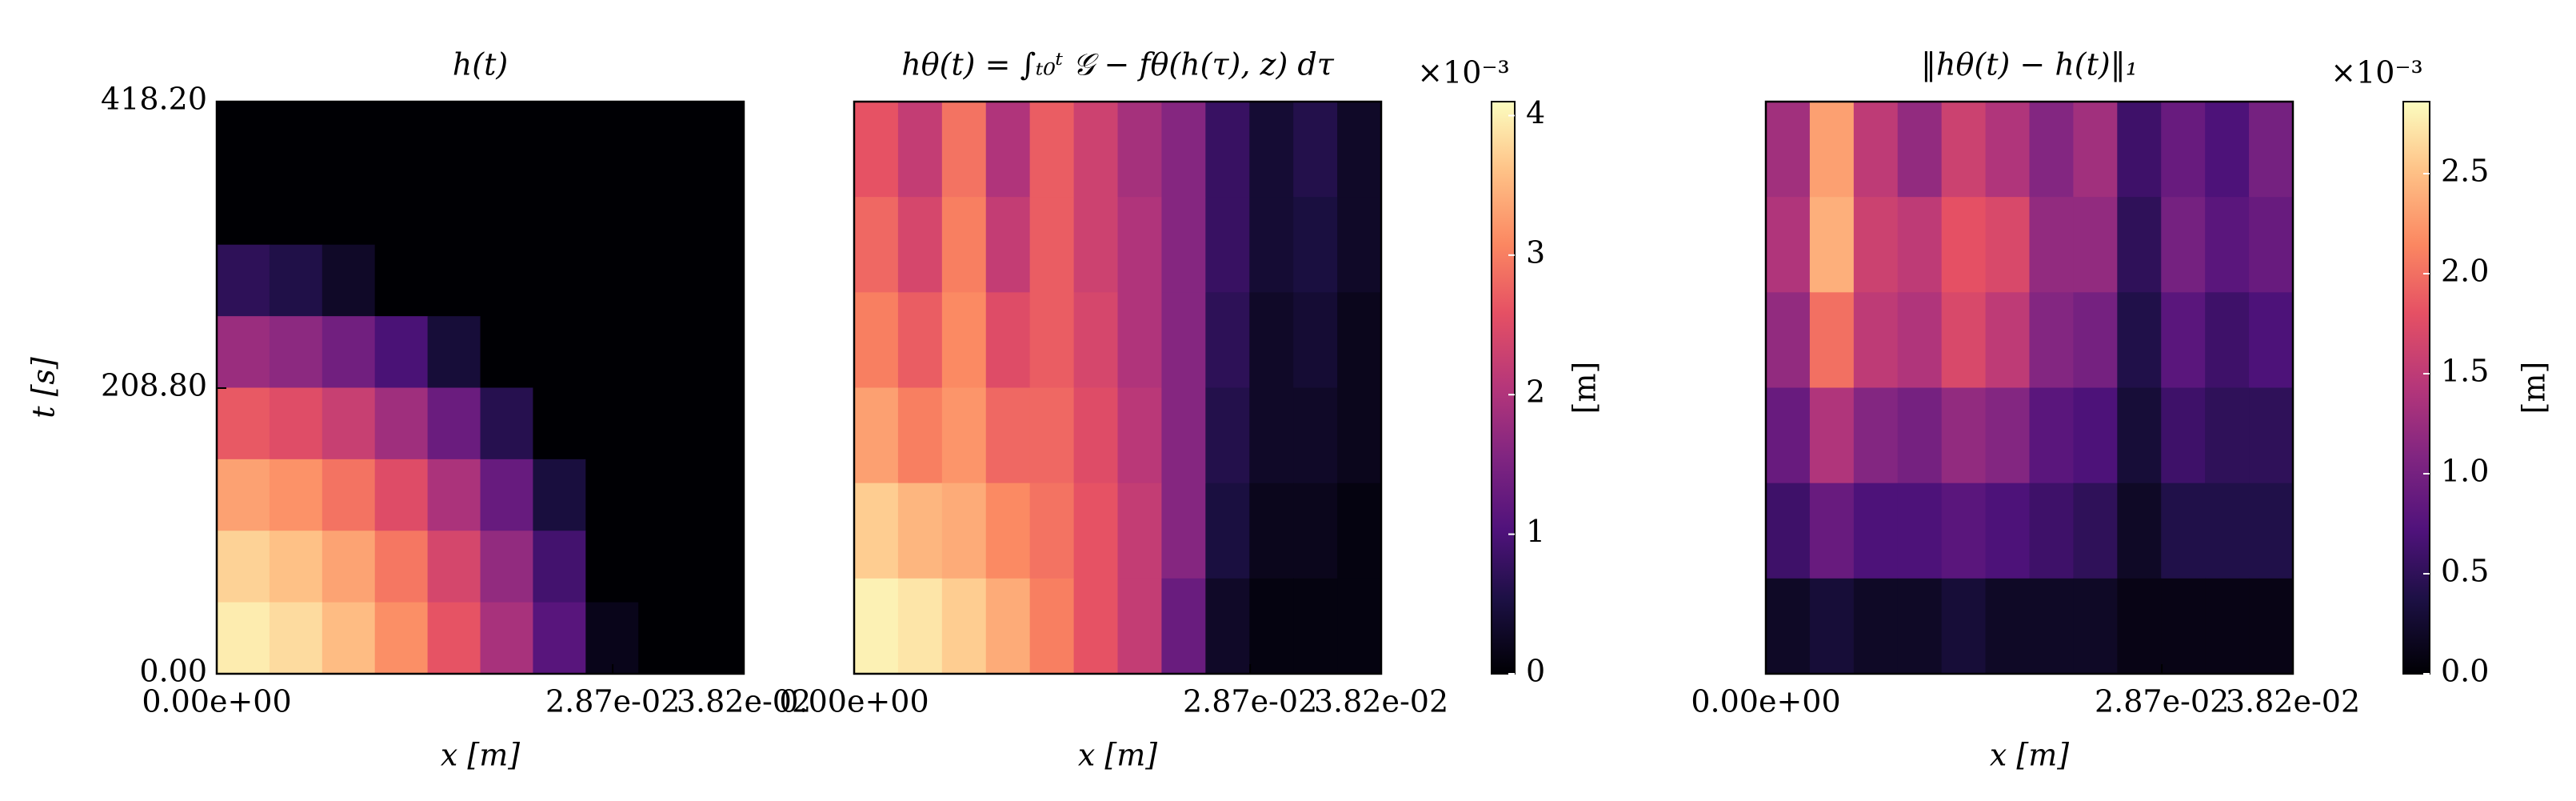  Describe the element at coordinates (480, 64) in the screenshot. I see `chart-title: h(t)` at that location.